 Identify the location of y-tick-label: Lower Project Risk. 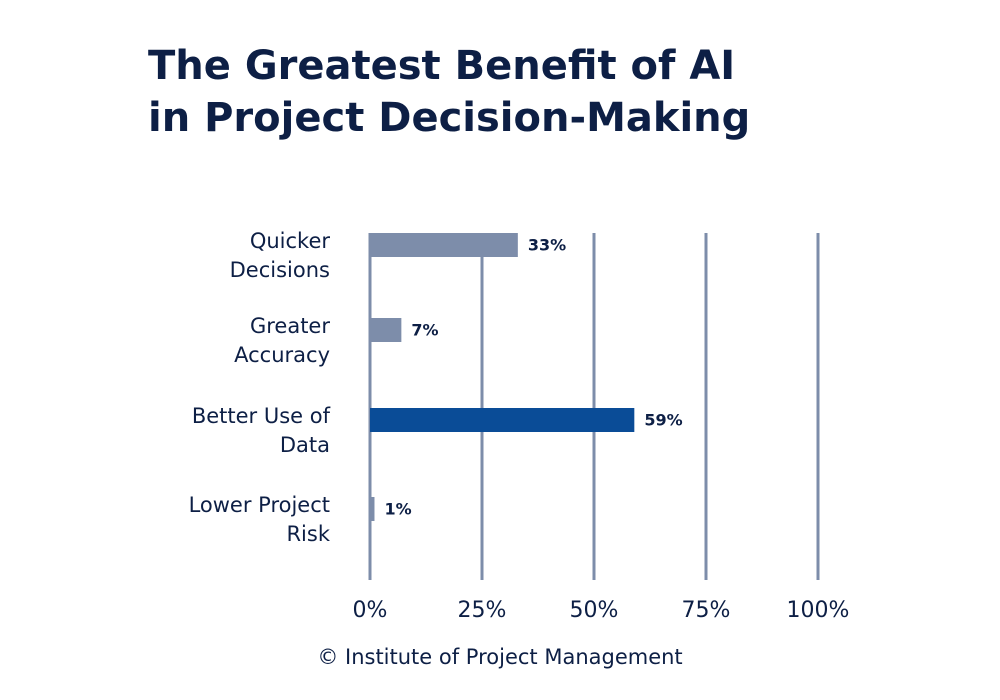
(259, 519).